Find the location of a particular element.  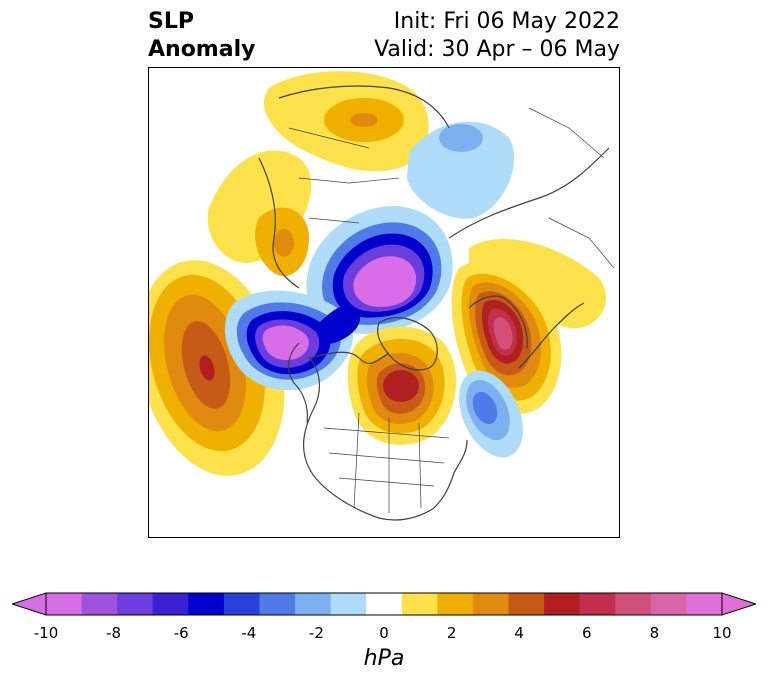

colorbar-extend-low is located at coordinates (29, 604).